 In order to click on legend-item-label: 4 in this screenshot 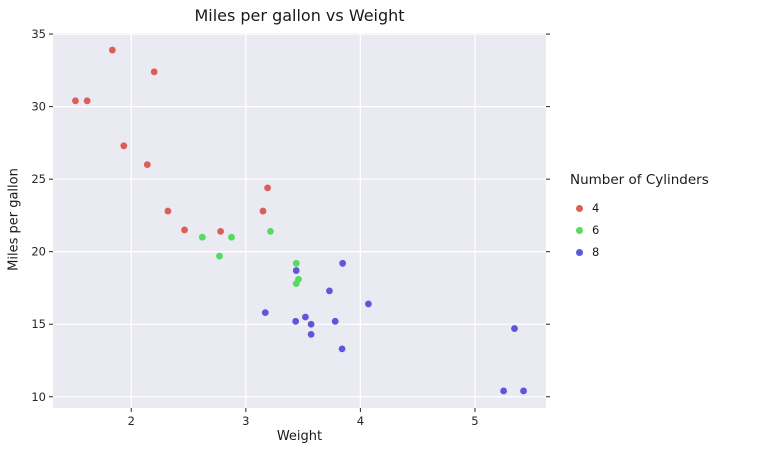, I will do `click(596, 208)`.